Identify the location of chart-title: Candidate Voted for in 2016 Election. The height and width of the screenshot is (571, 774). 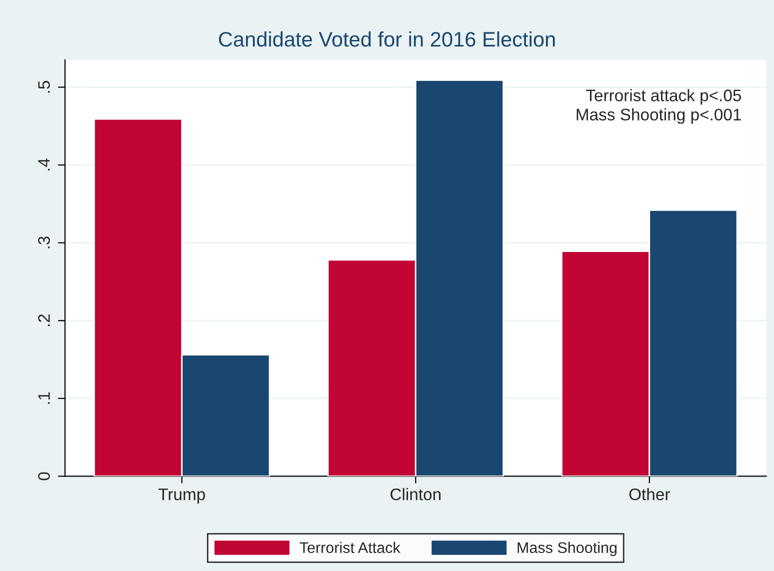
(386, 39).